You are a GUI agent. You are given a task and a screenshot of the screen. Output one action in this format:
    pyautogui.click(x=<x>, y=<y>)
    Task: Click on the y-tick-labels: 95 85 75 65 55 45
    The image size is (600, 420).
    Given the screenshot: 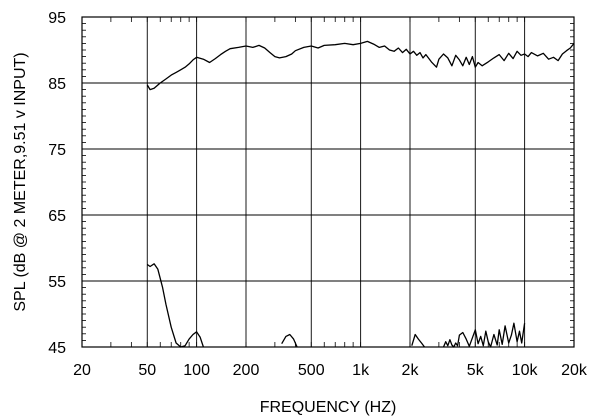 What is the action you would take?
    pyautogui.click(x=57, y=183)
    